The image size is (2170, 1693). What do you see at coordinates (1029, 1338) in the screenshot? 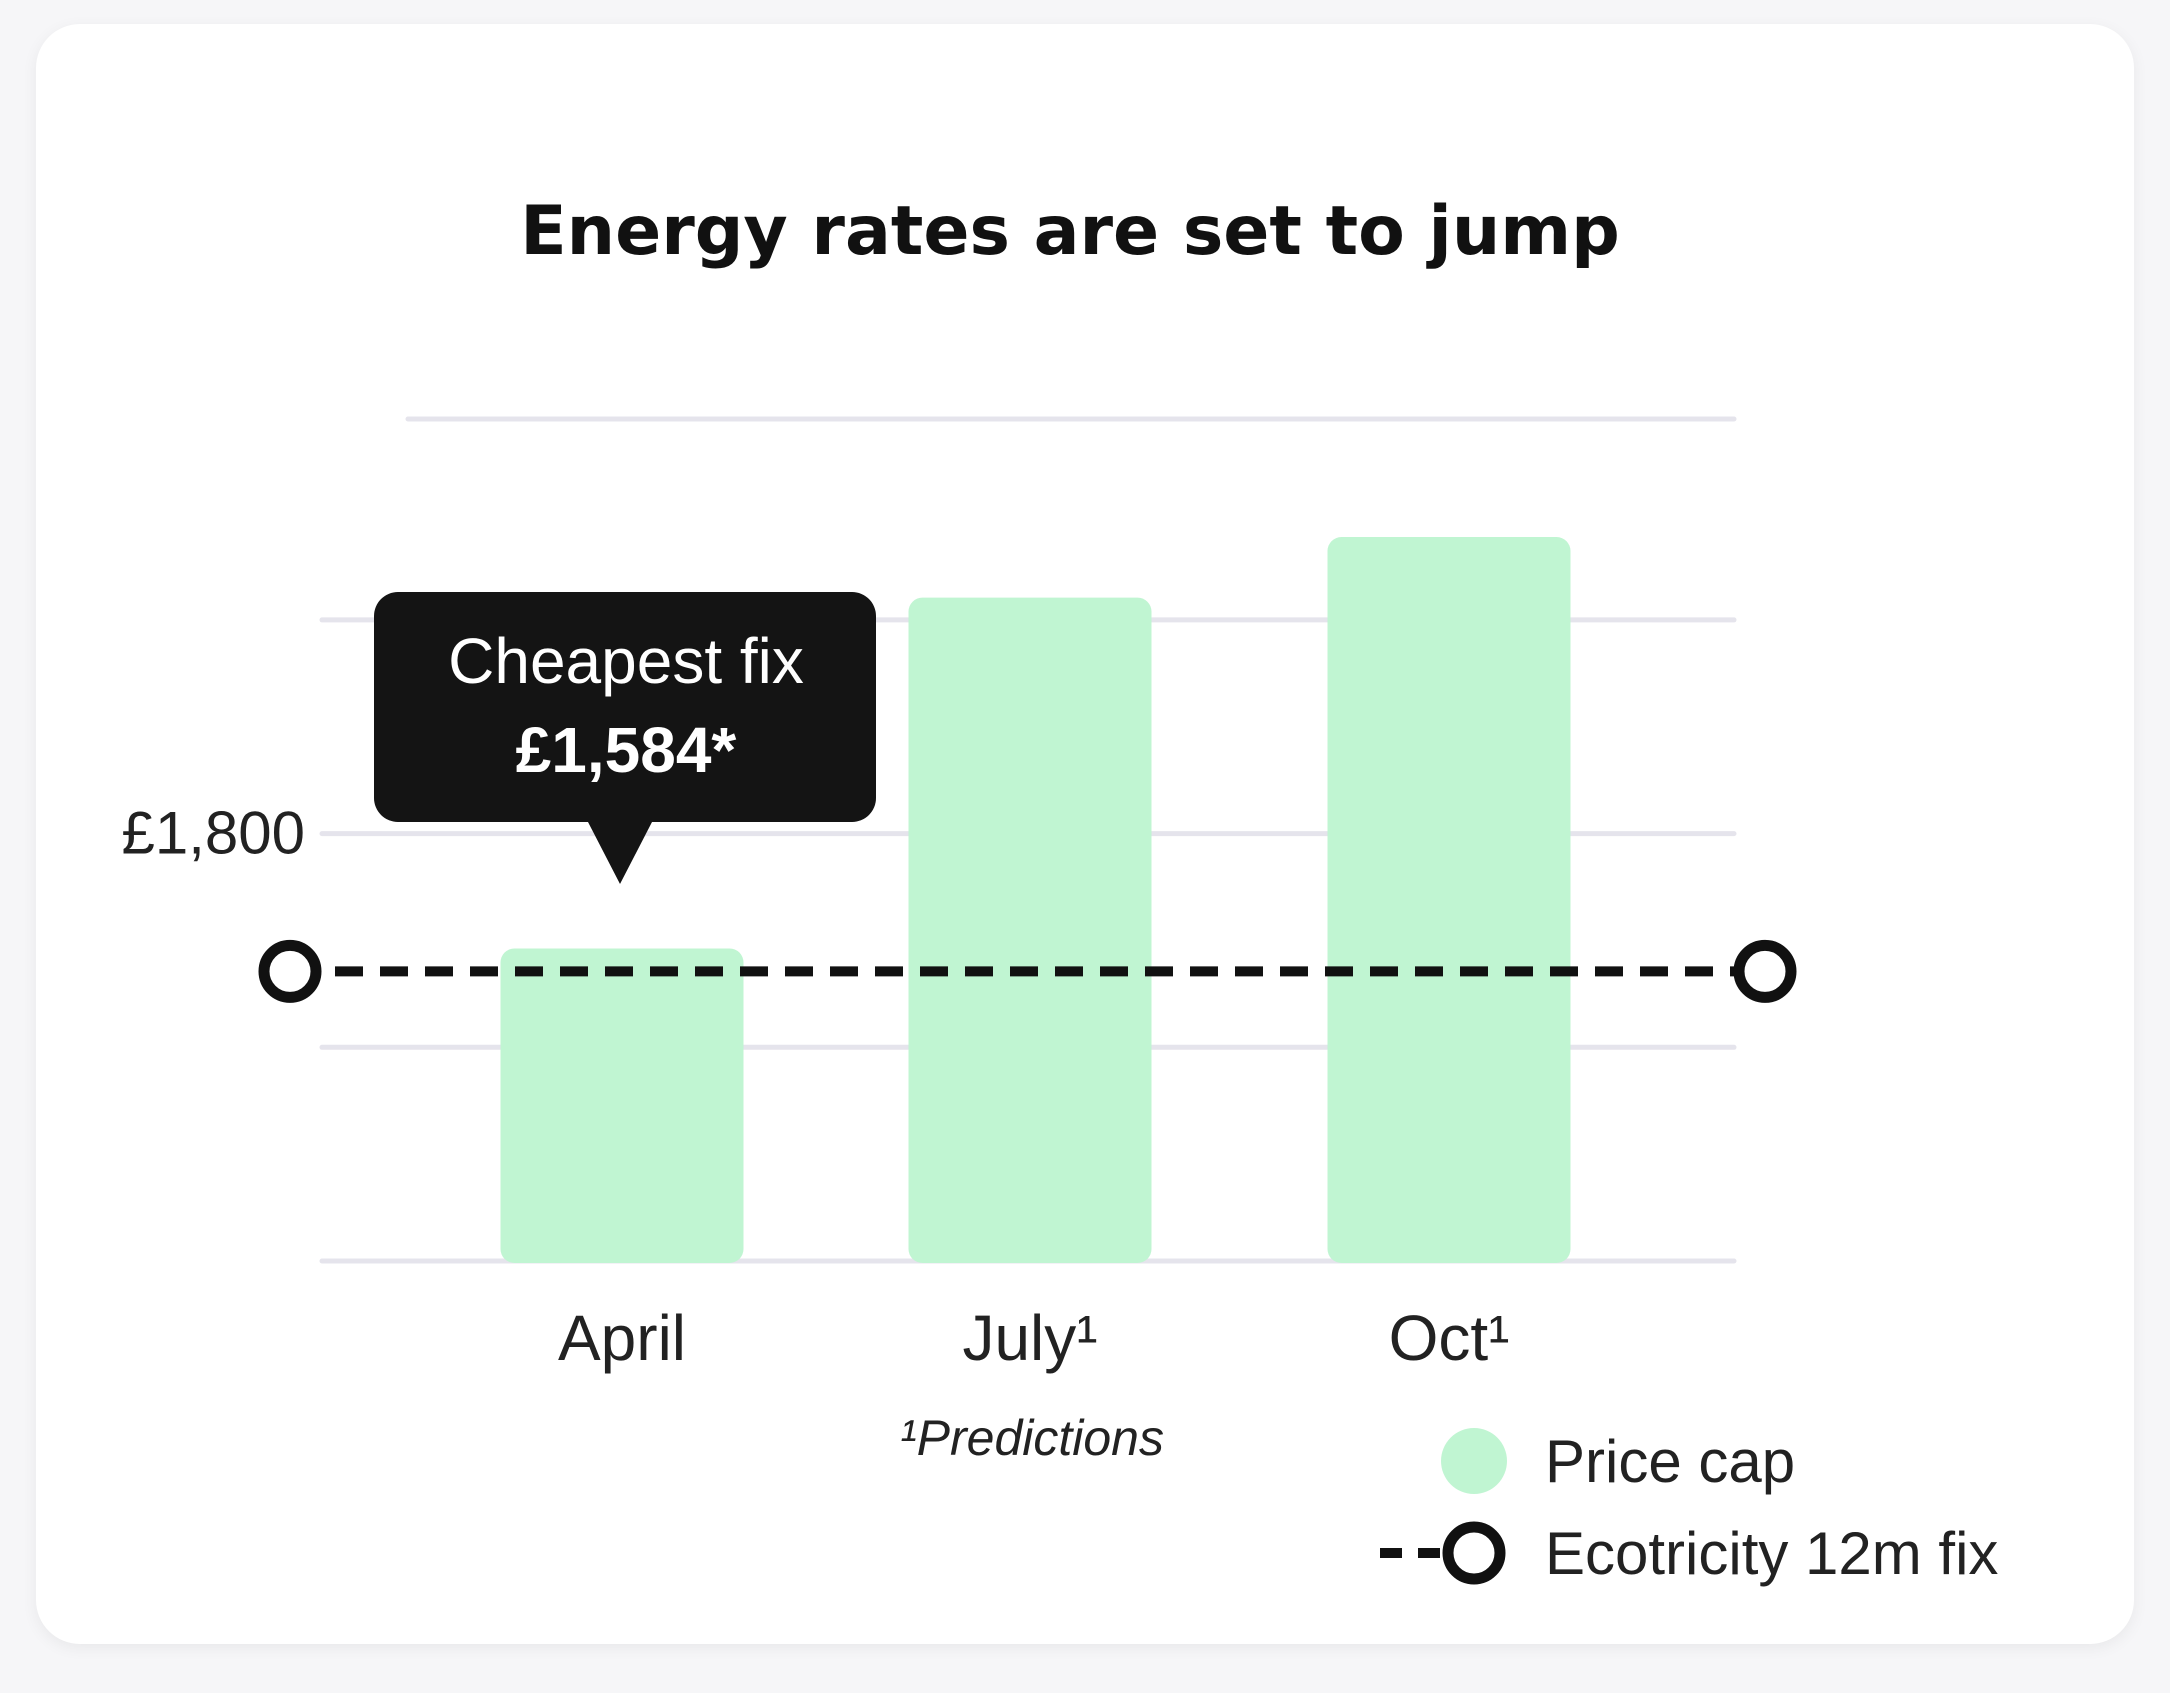
I see `x-tick-label: July¹` at bounding box center [1029, 1338].